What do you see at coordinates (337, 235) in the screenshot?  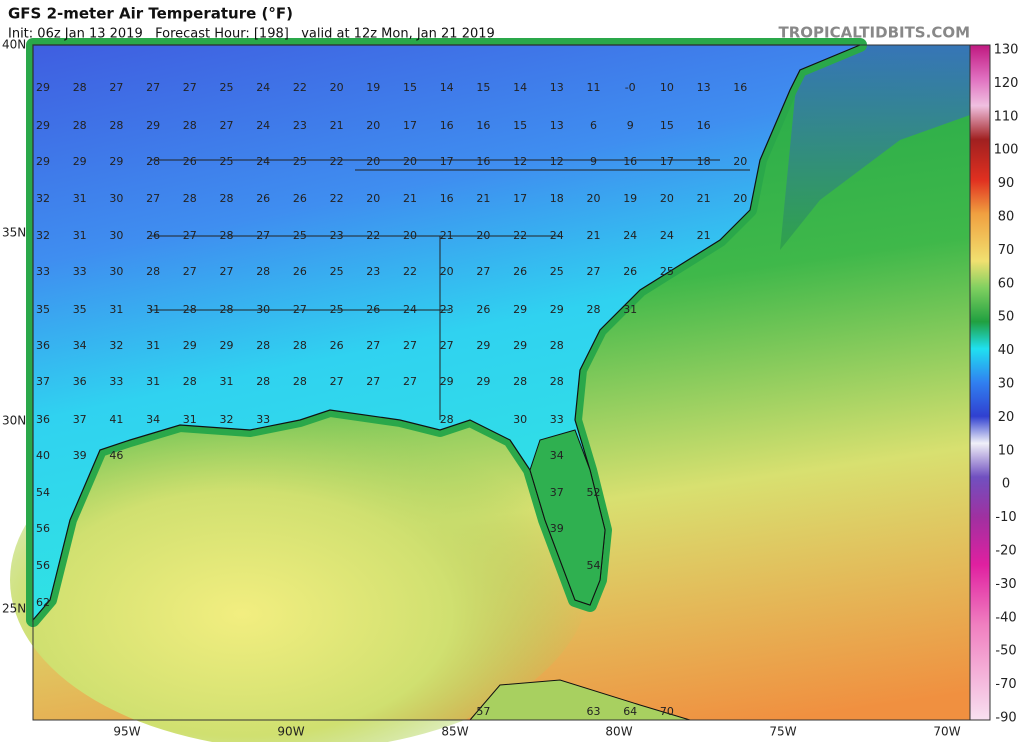 I see `station-temp: 23` at bounding box center [337, 235].